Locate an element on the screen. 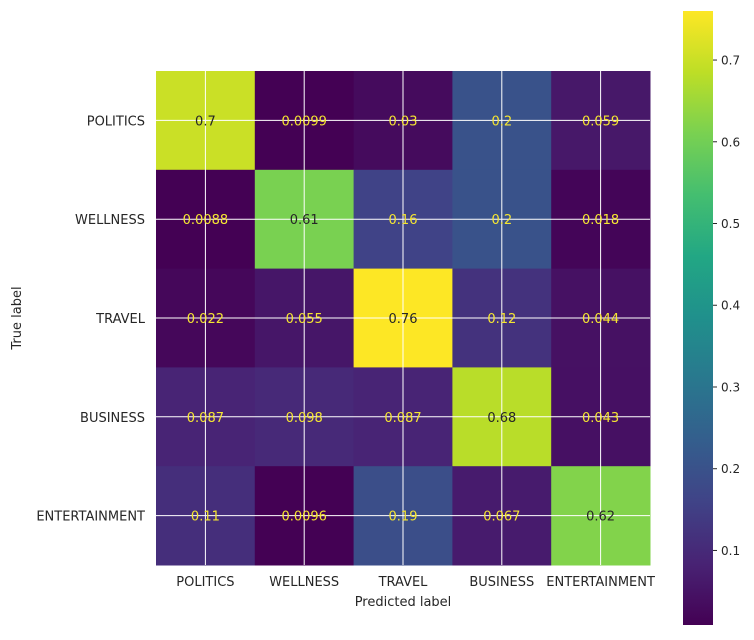  cell-value-label: 0.0088 is located at coordinates (206, 220).